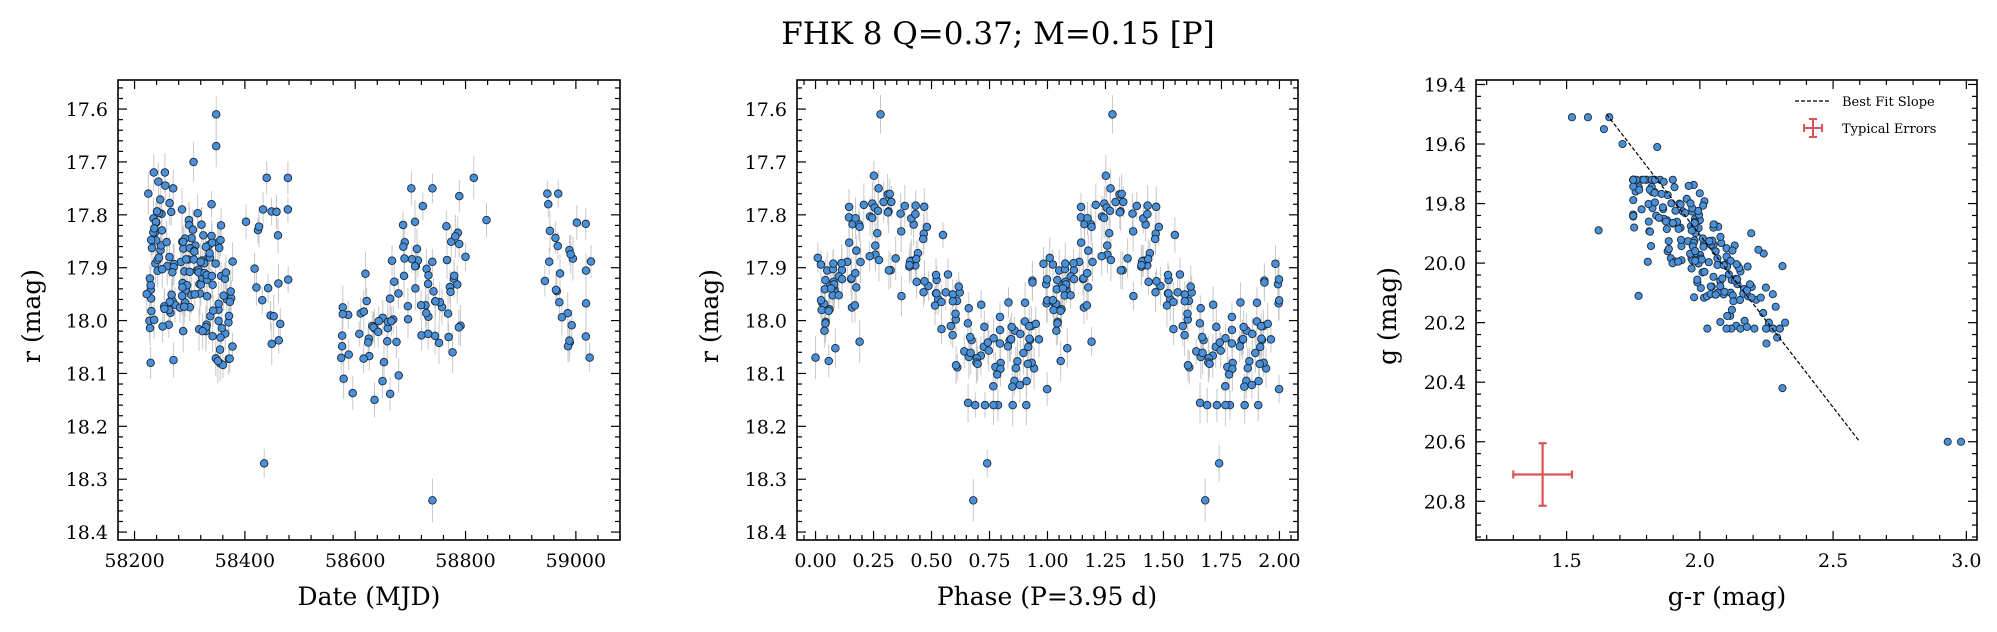  I want to click on y-tick-label: 17.7, so click(766, 163).